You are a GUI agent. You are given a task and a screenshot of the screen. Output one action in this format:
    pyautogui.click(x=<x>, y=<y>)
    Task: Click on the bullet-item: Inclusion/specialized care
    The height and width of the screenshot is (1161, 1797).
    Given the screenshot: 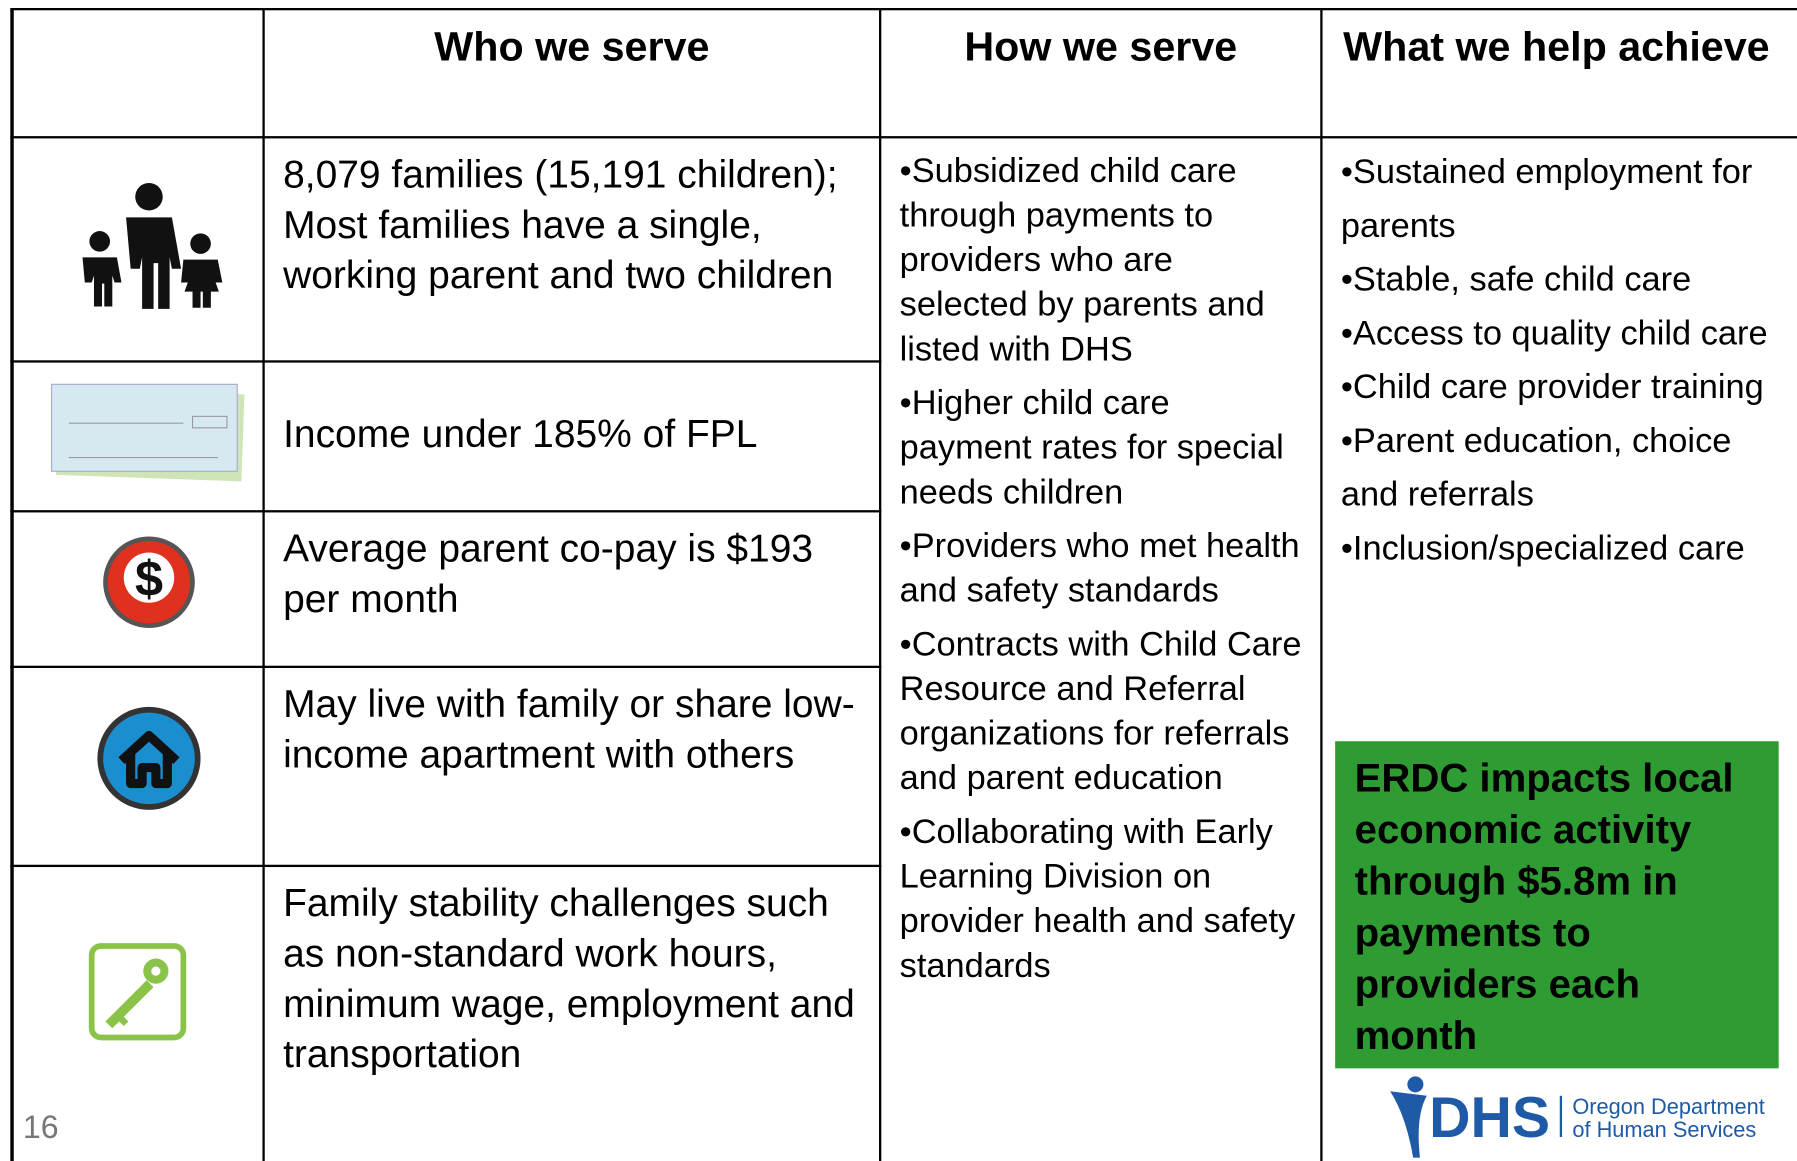 What is the action you would take?
    pyautogui.click(x=1558, y=549)
    